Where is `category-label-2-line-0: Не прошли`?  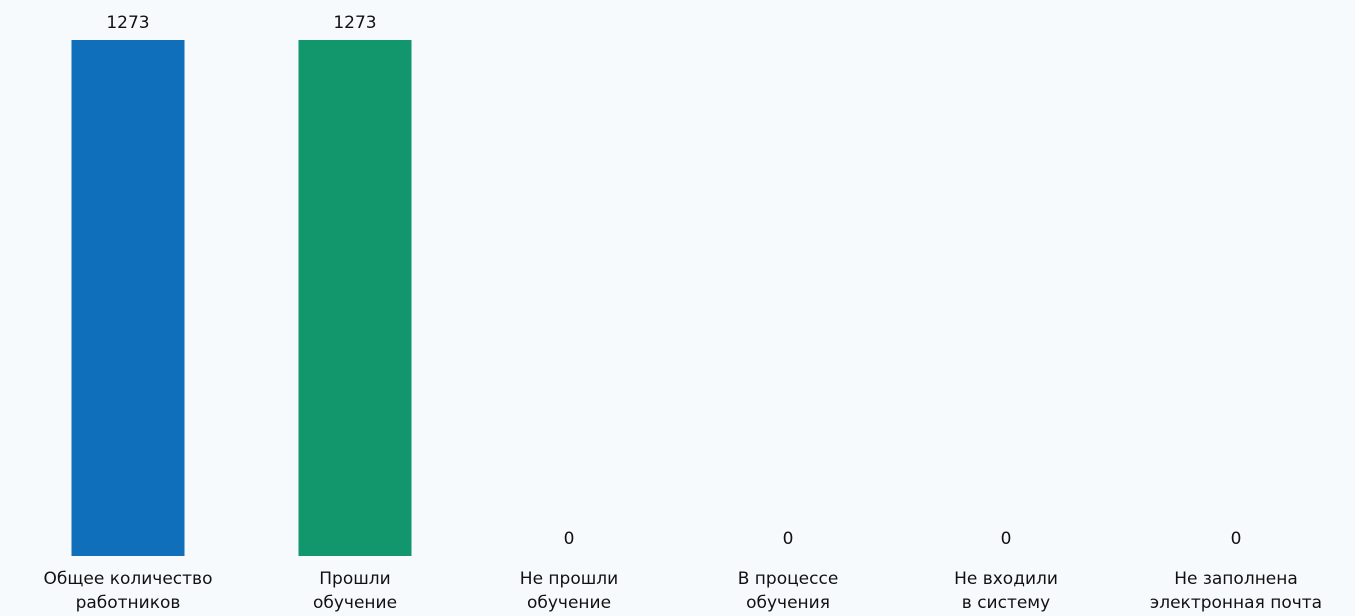
category-label-2-line-0: Не прошли is located at coordinates (569, 579).